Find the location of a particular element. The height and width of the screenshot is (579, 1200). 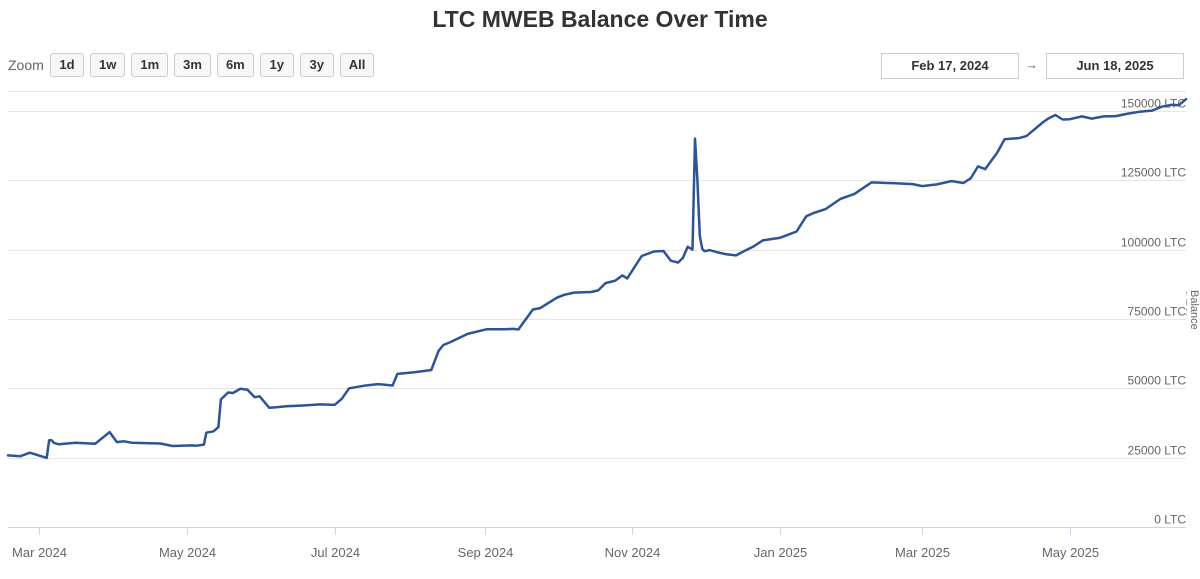

zoom-1m-button: 1m is located at coordinates (150, 65).